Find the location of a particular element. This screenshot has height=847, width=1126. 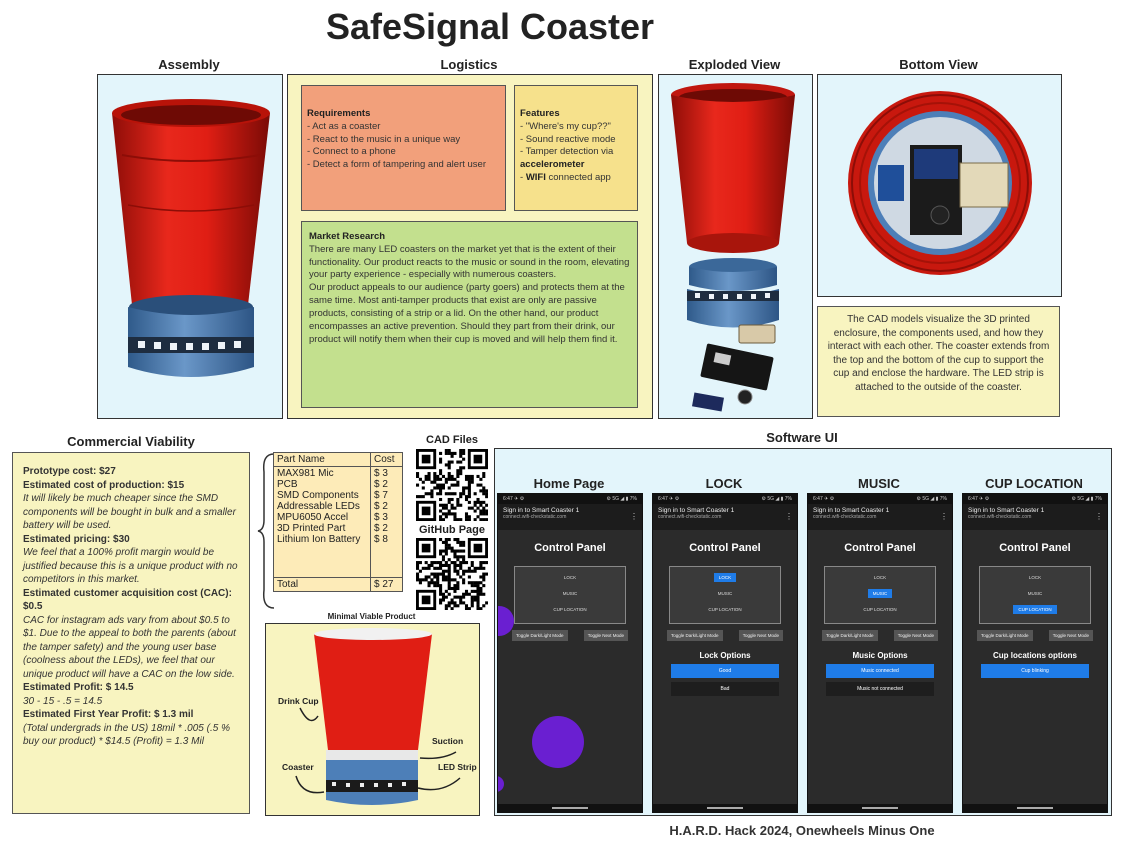

music-connected-button: Music connected is located at coordinates (880, 671).